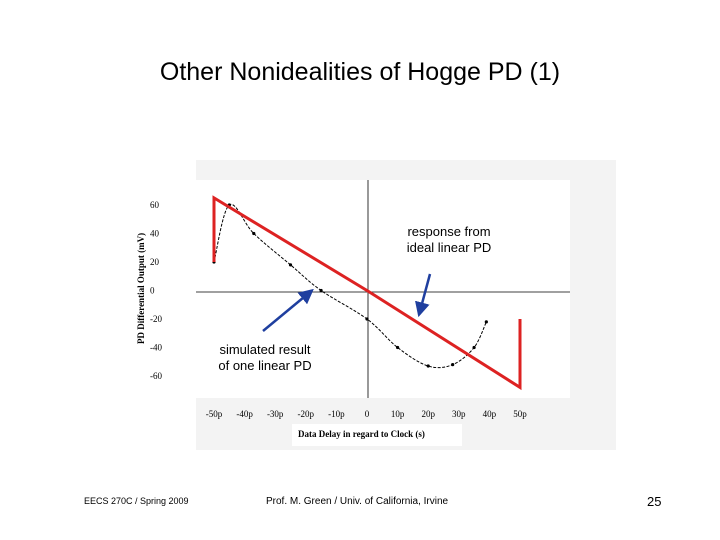 This screenshot has width=720, height=540. I want to click on y-tick-label: -40, so click(156, 348).